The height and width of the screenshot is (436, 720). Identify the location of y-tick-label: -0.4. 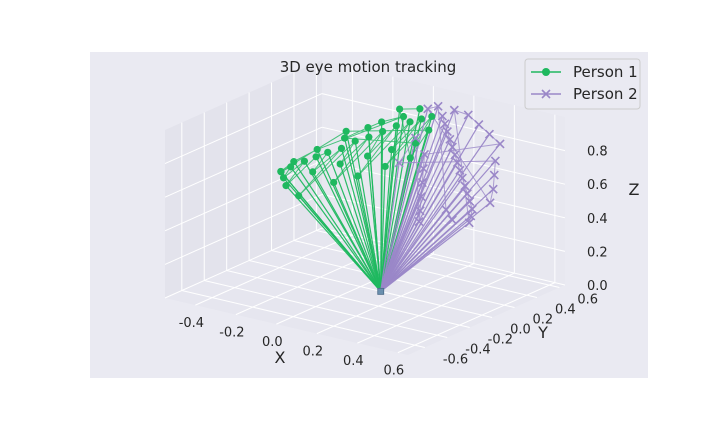
(477, 350).